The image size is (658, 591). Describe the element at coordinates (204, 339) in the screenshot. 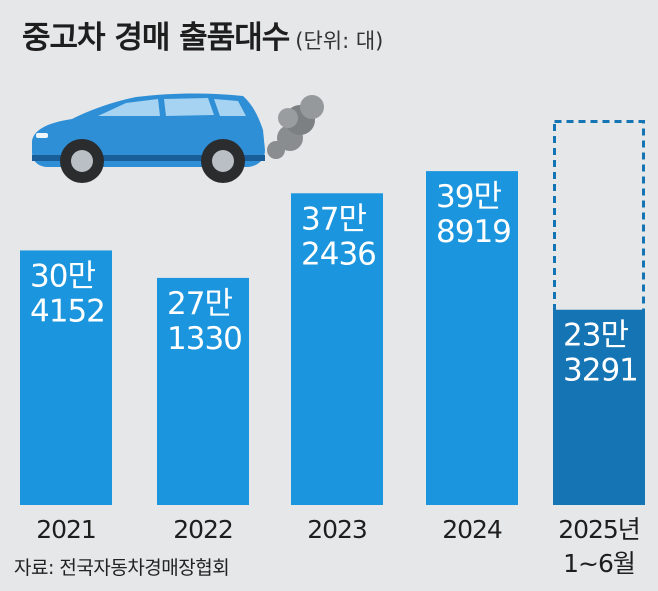

I see `bar-value-label: 1330` at that location.